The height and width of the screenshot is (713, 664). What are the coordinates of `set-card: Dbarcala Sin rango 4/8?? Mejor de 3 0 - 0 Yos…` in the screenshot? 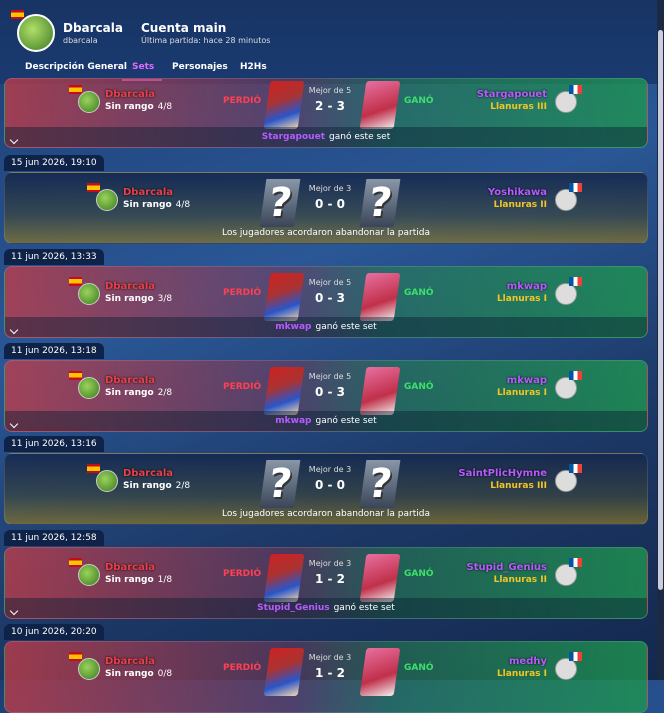 It's located at (326, 208).